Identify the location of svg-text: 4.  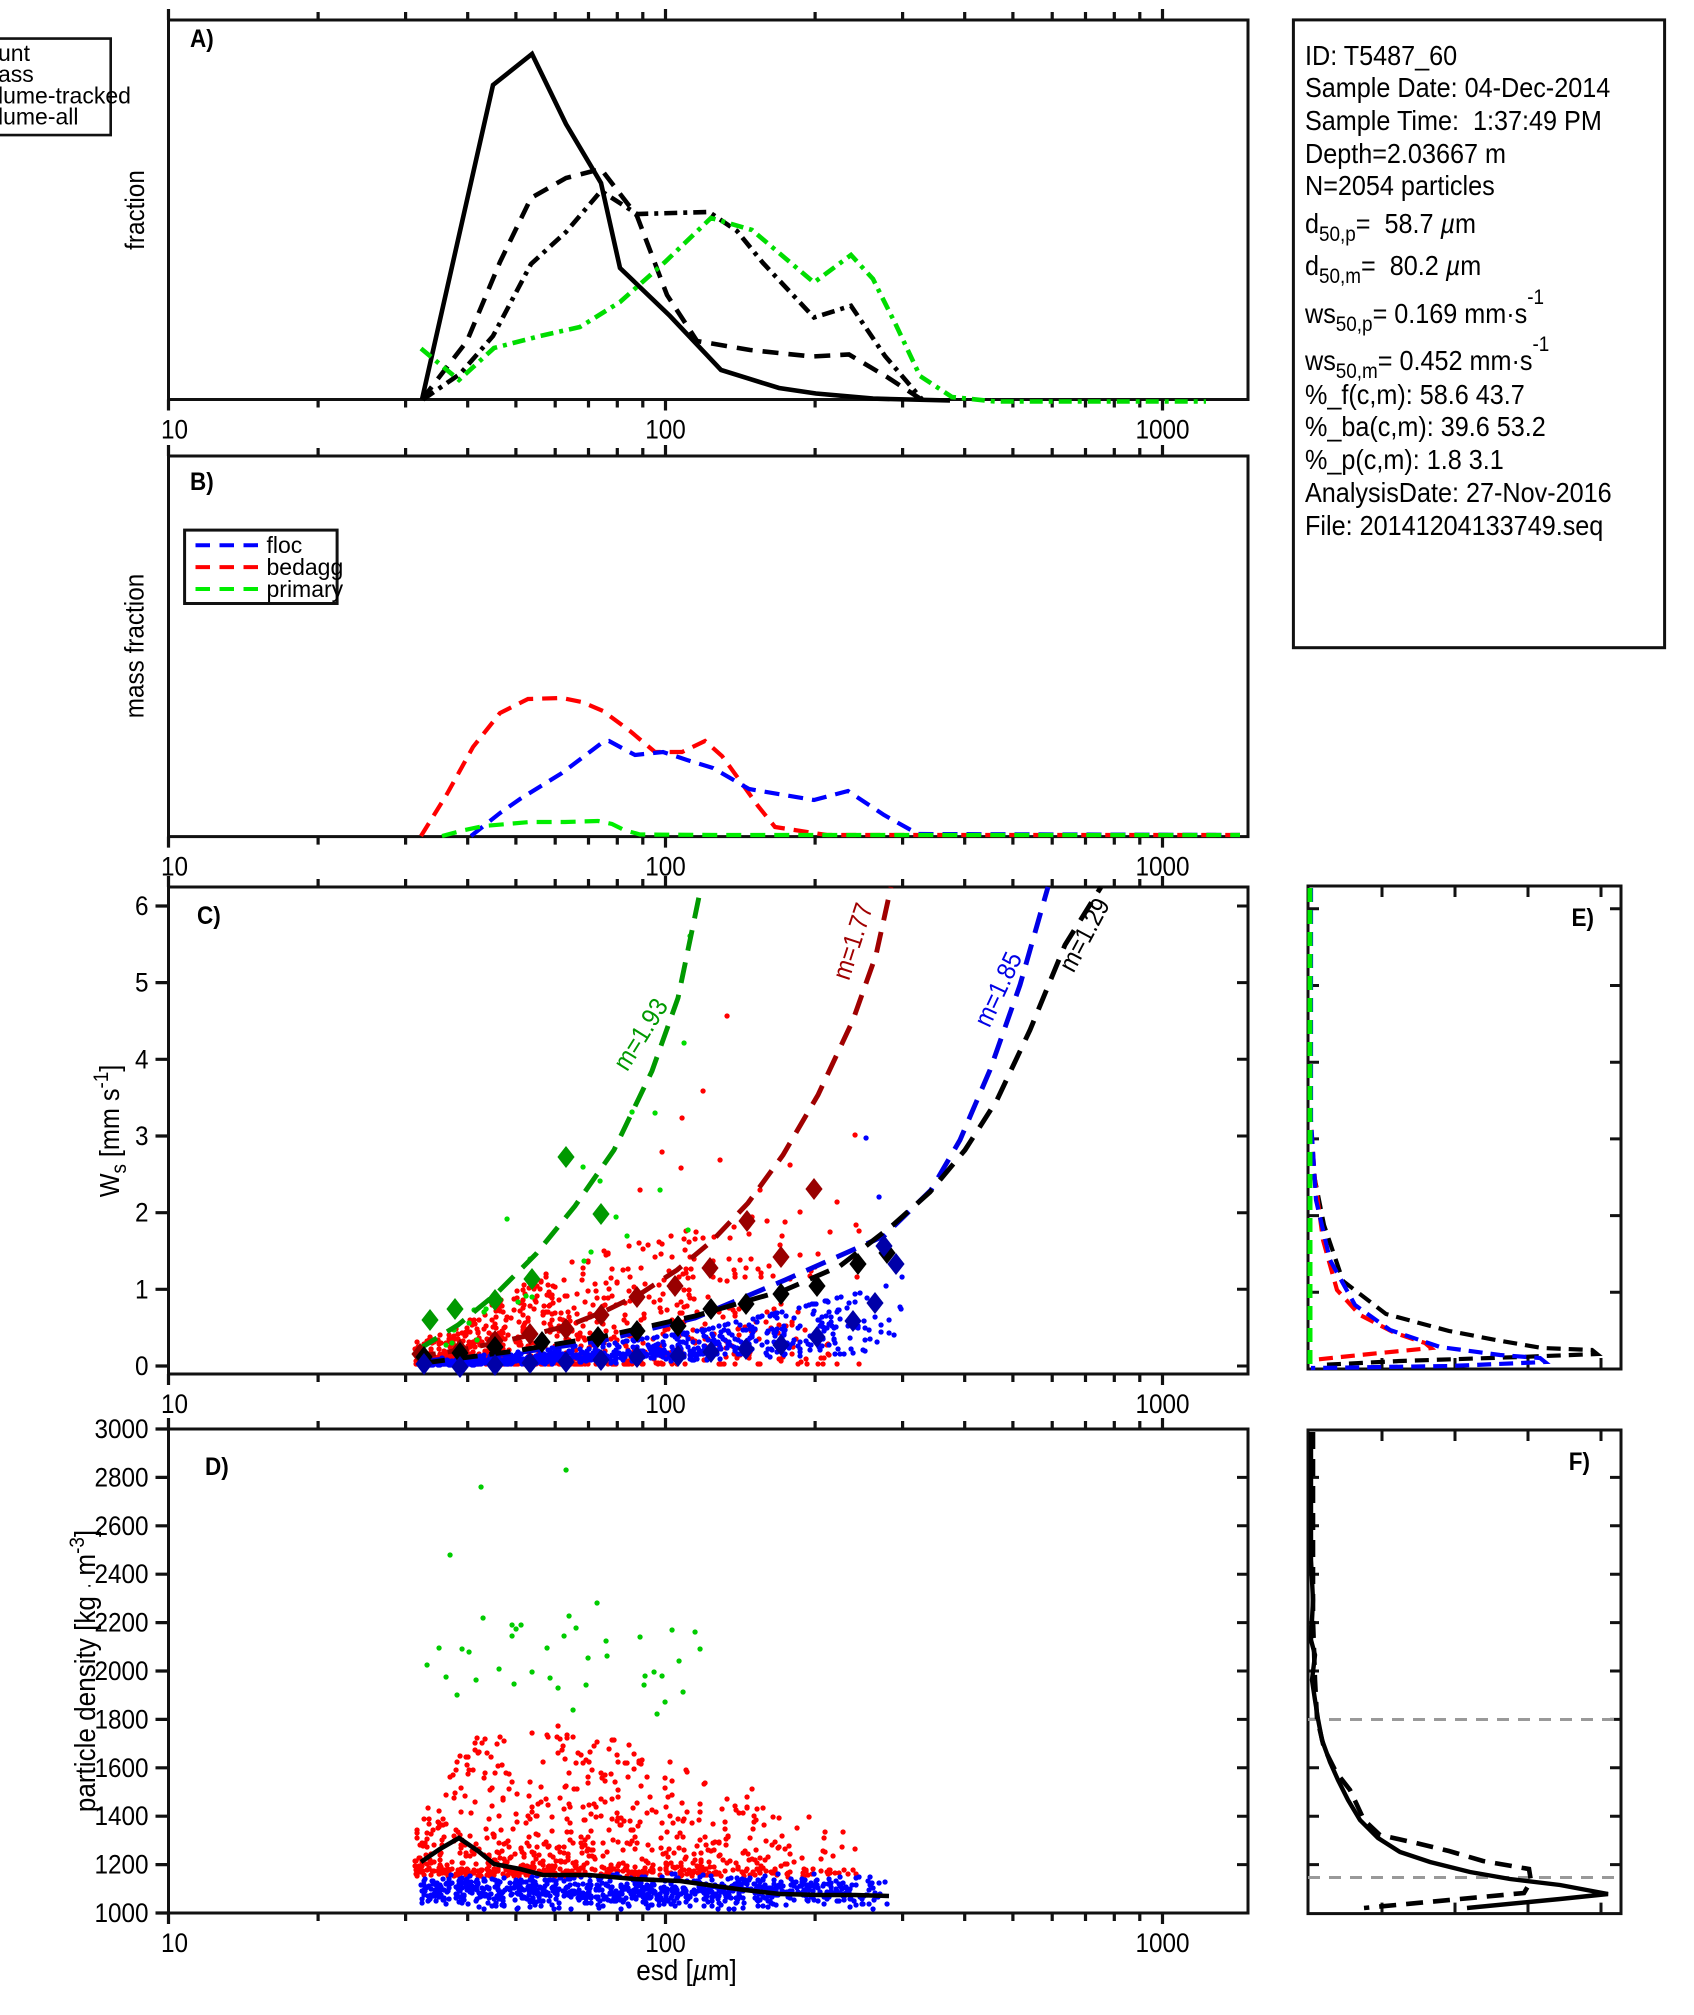
(142, 1059).